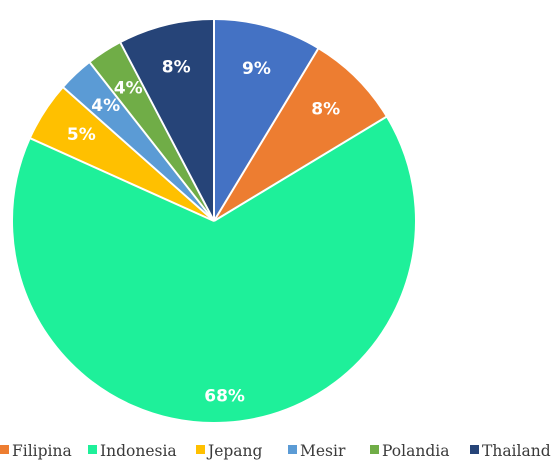  What do you see at coordinates (4, 449) in the screenshot?
I see `legend-swatch-filipina` at bounding box center [4, 449].